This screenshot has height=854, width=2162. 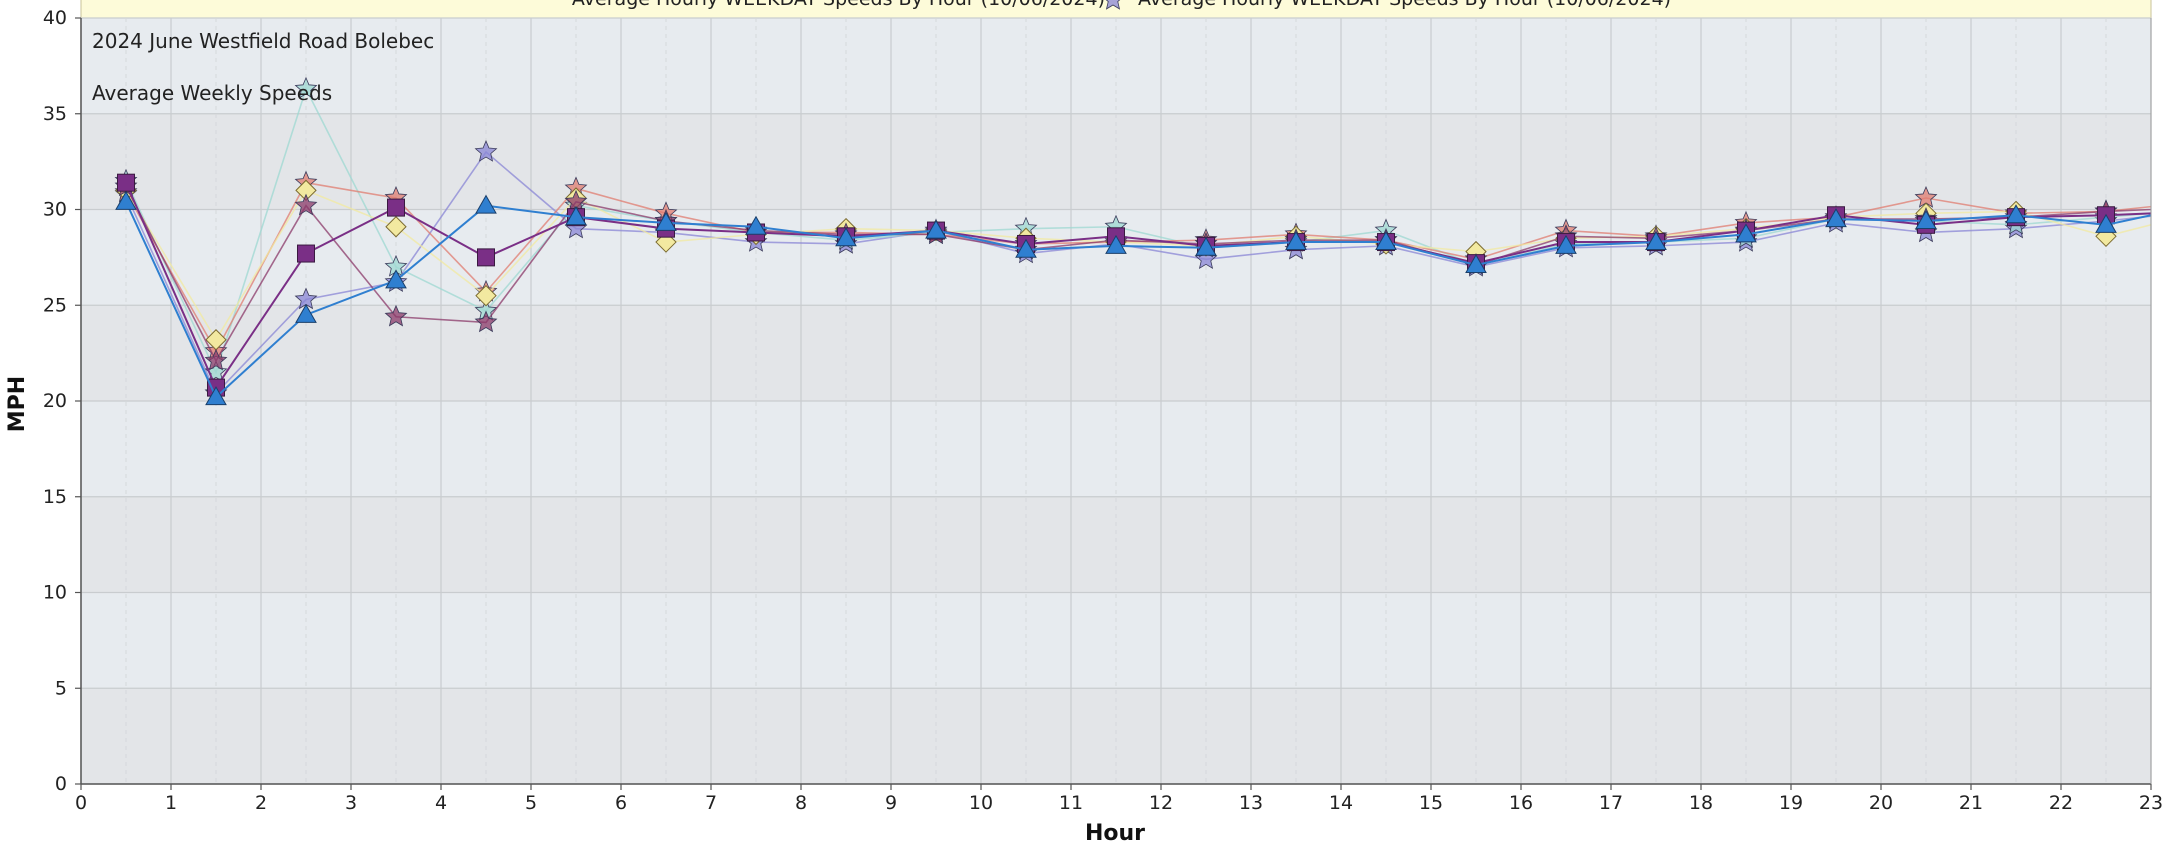 I want to click on x-tick-label: 6, so click(x=621, y=803).